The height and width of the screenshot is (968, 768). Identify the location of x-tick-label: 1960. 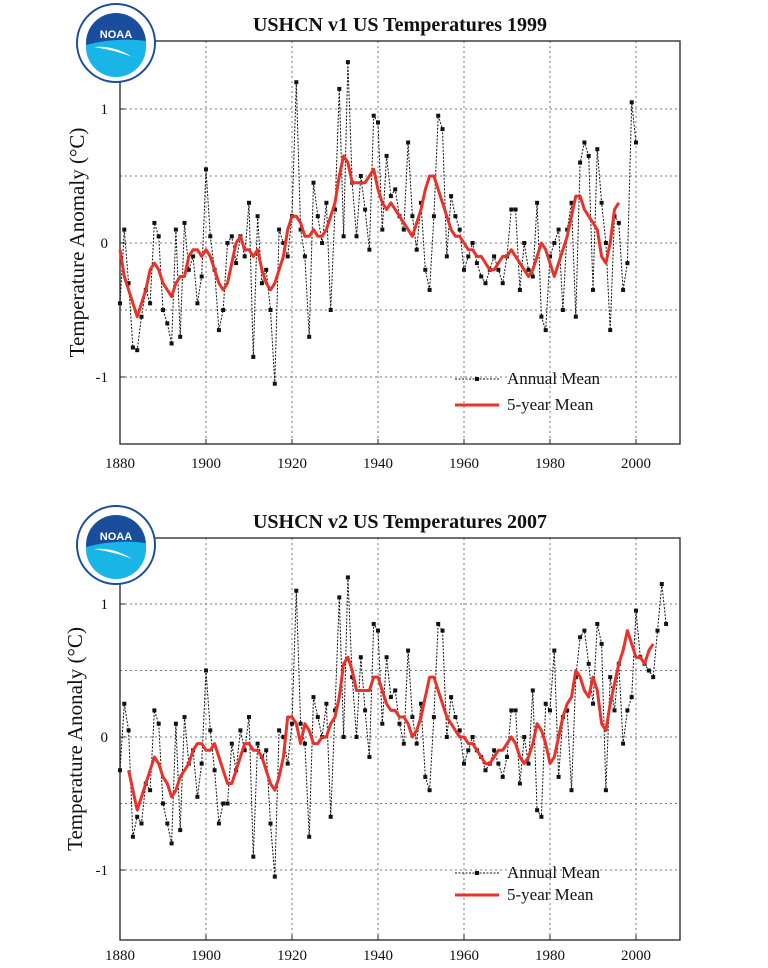
(464, 464).